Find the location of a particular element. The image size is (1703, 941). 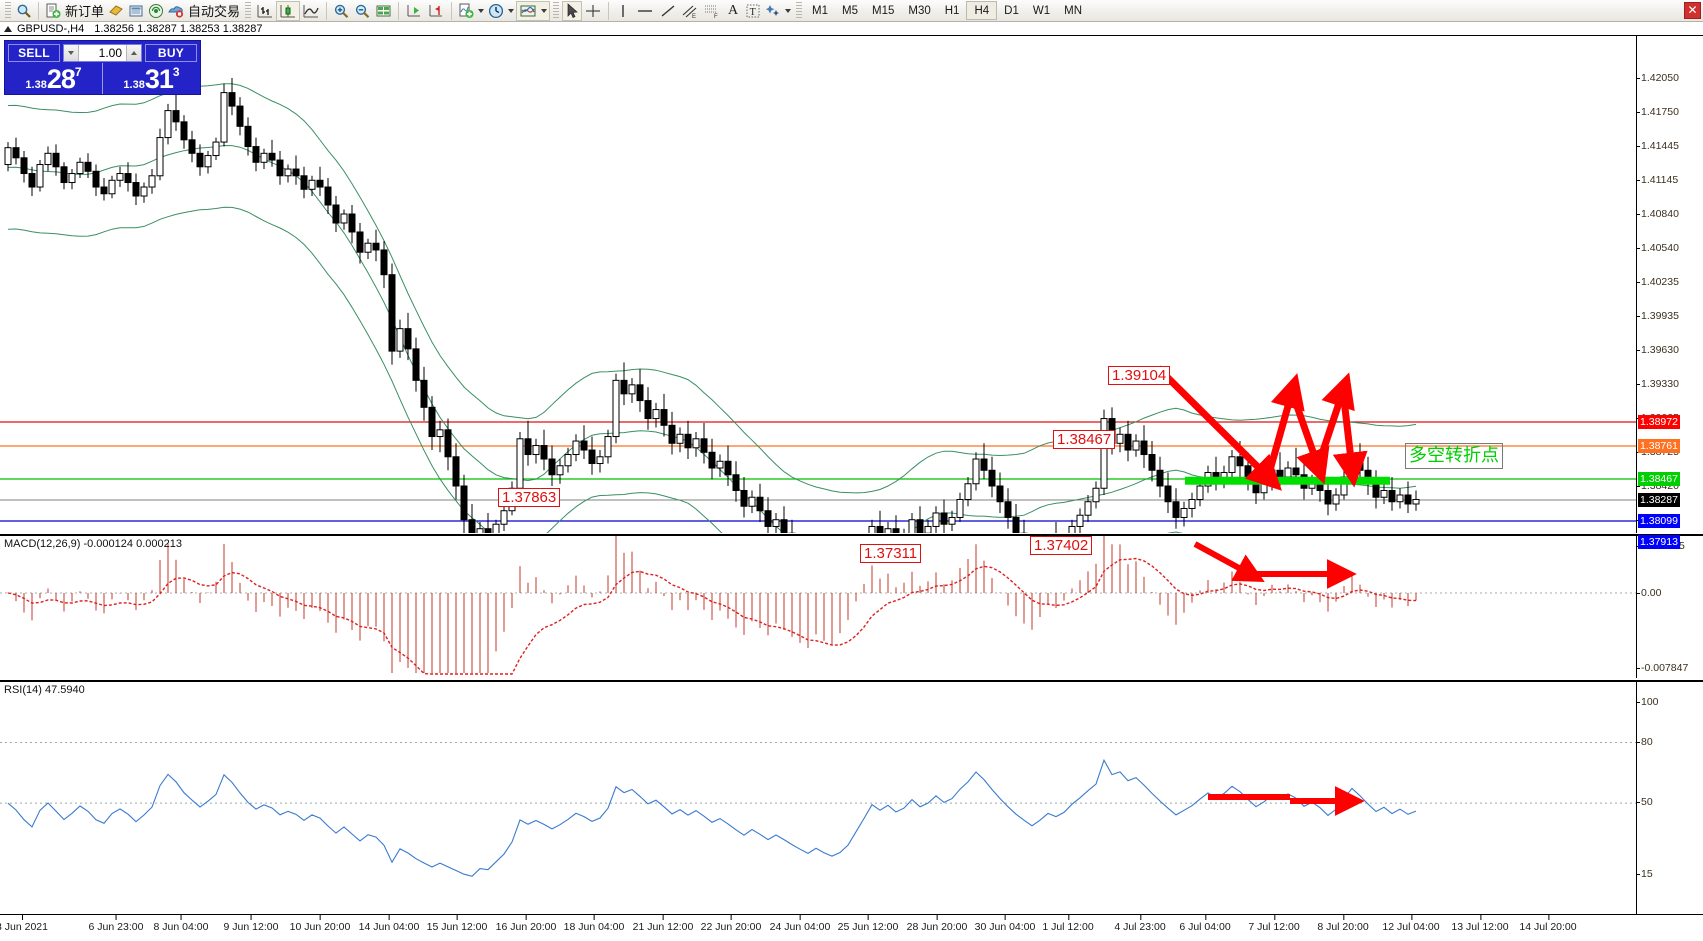

terminal-icon is located at coordinates (136, 11).